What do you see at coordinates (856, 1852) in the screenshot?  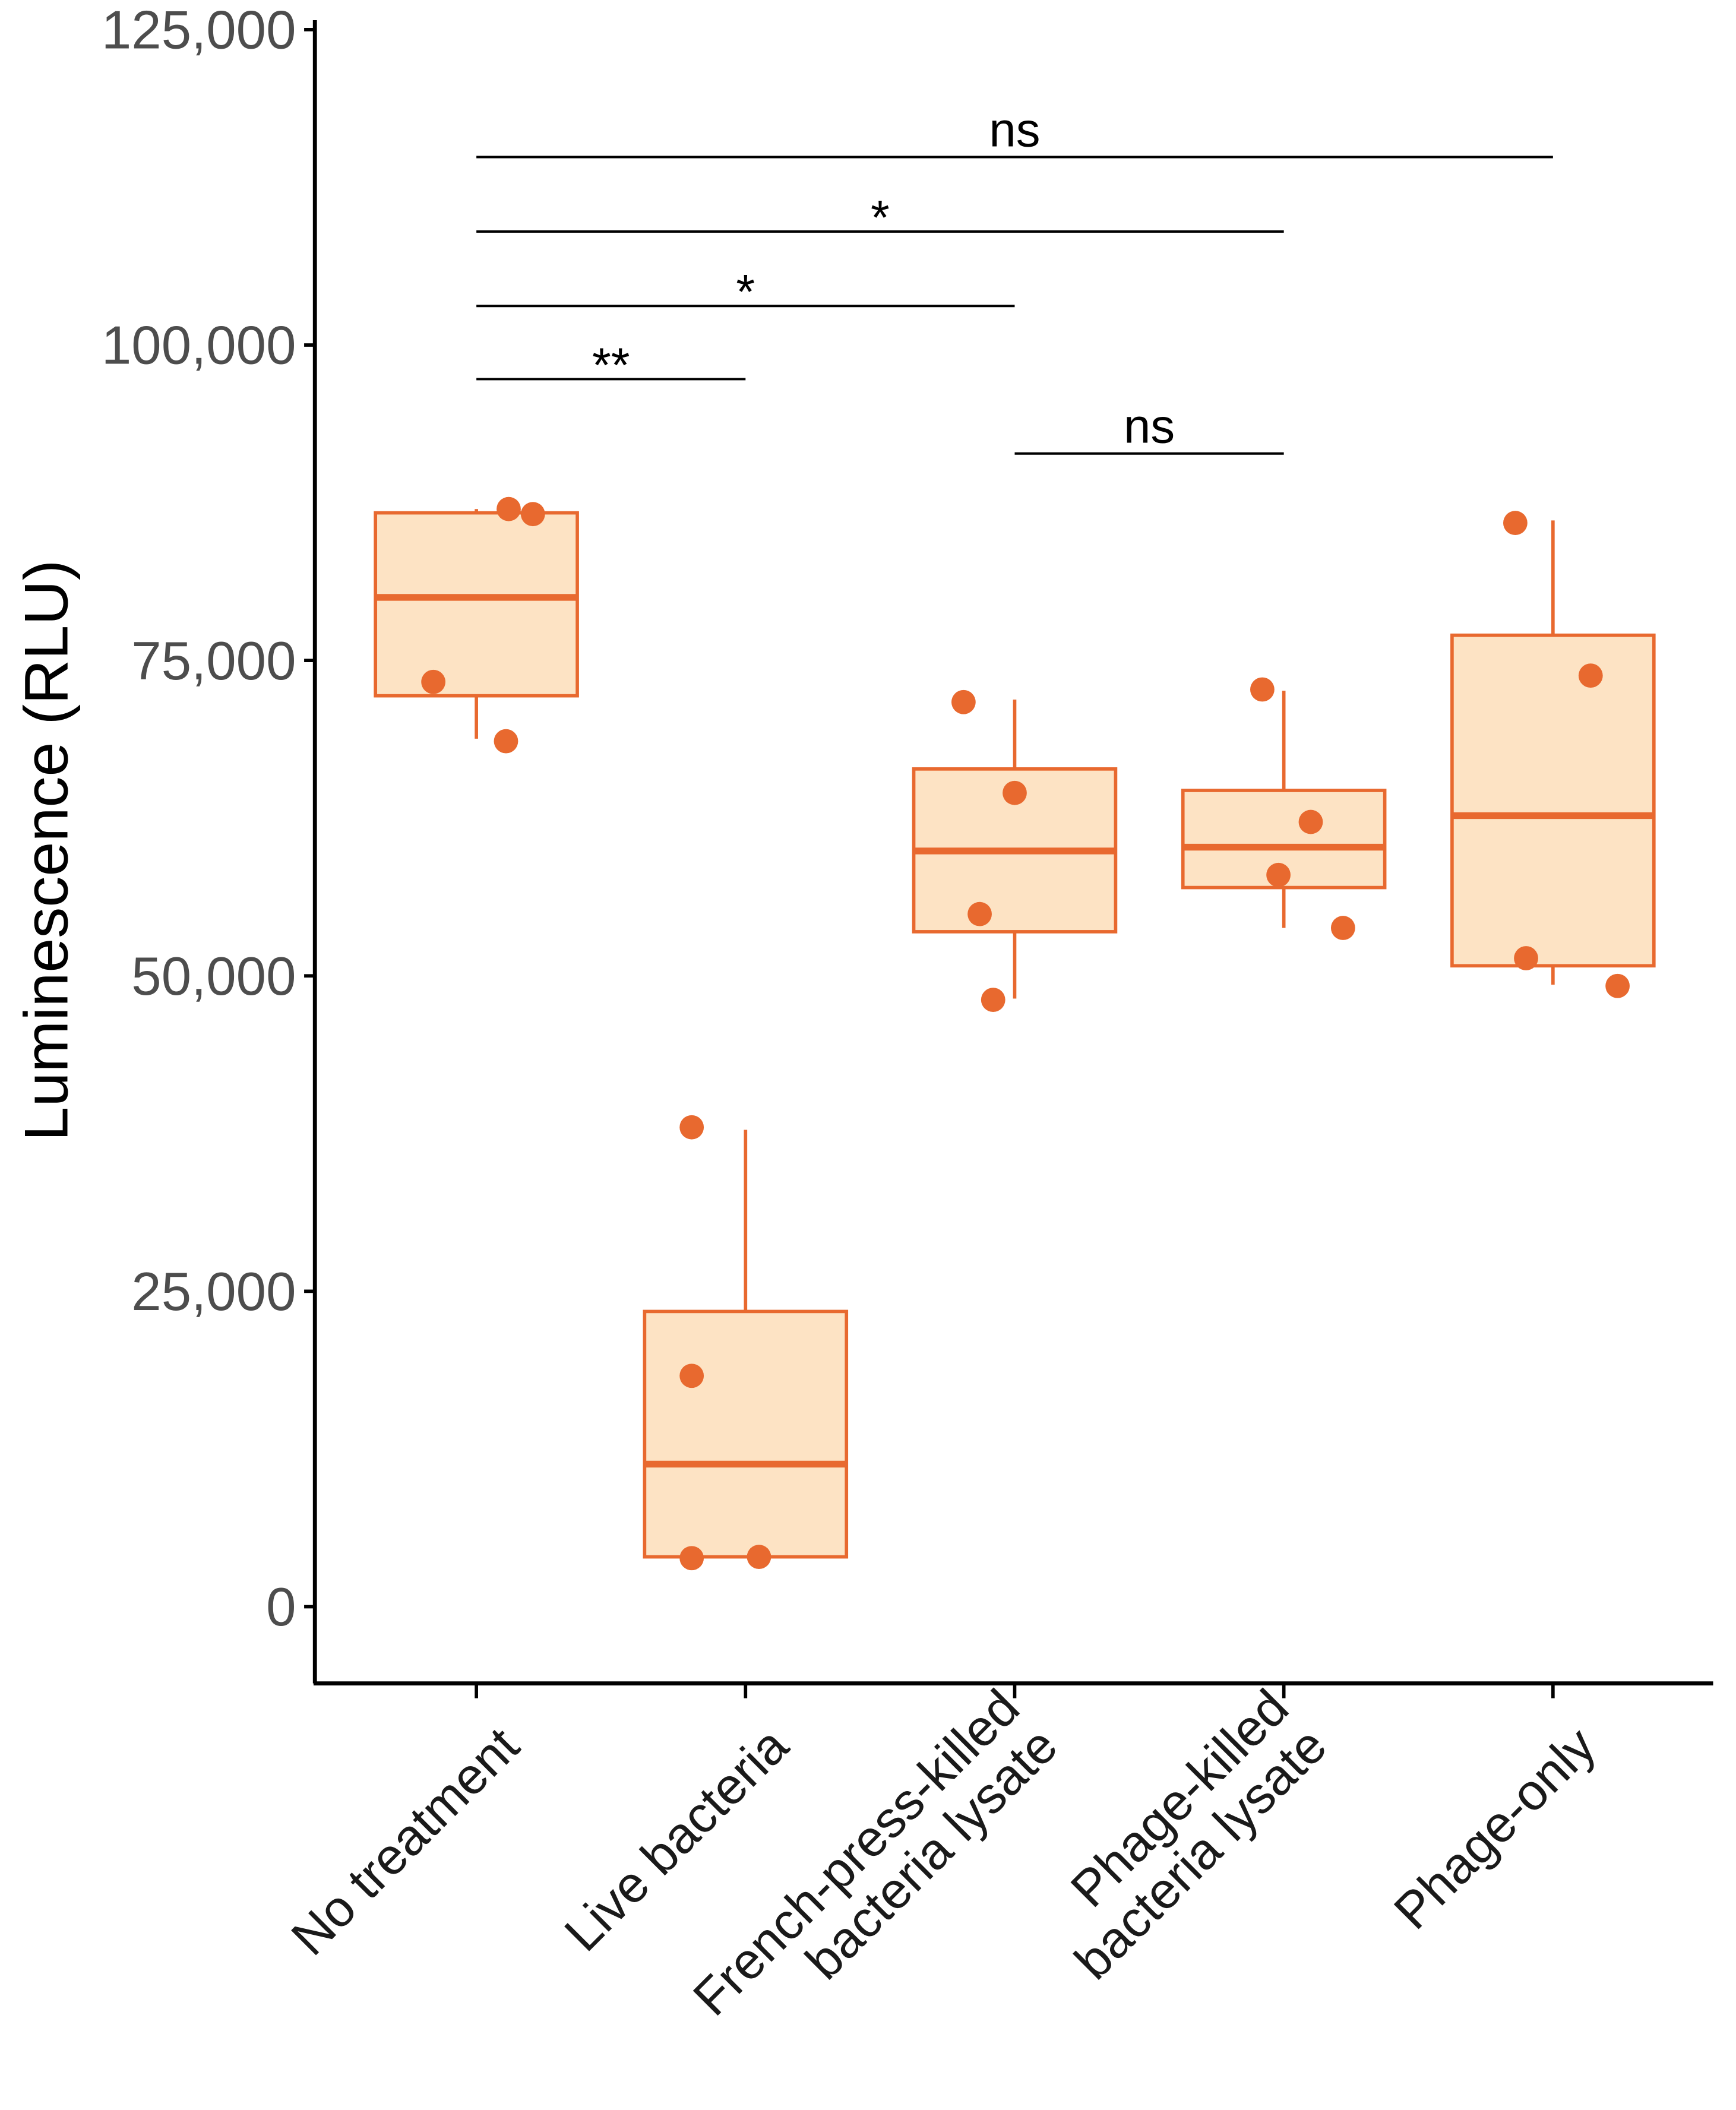 I see `x-tick-label-line: French-press-killed` at bounding box center [856, 1852].